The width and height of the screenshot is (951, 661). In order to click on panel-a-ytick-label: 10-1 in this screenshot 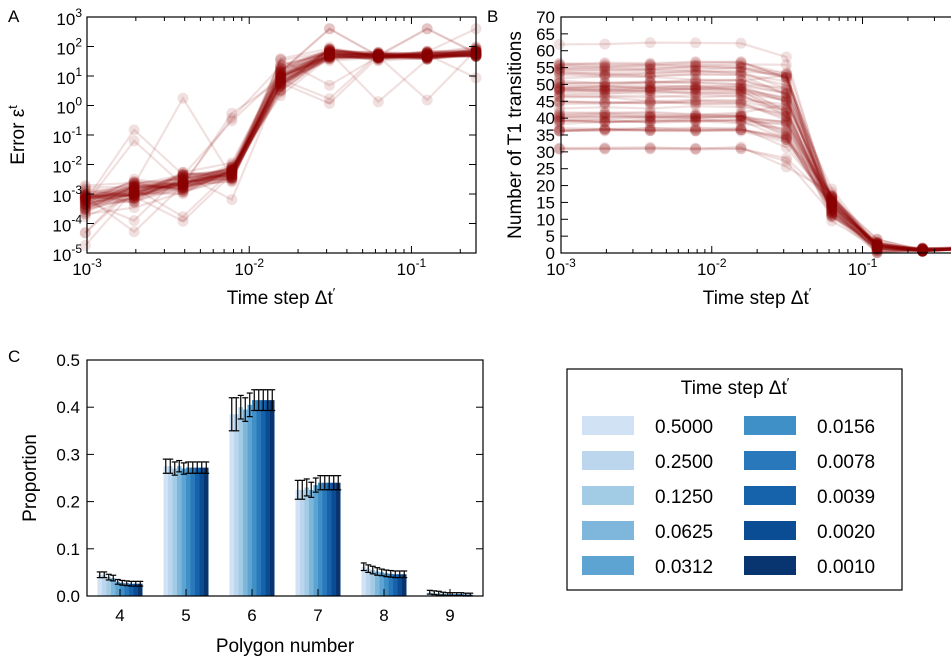, I will do `click(67, 135)`.